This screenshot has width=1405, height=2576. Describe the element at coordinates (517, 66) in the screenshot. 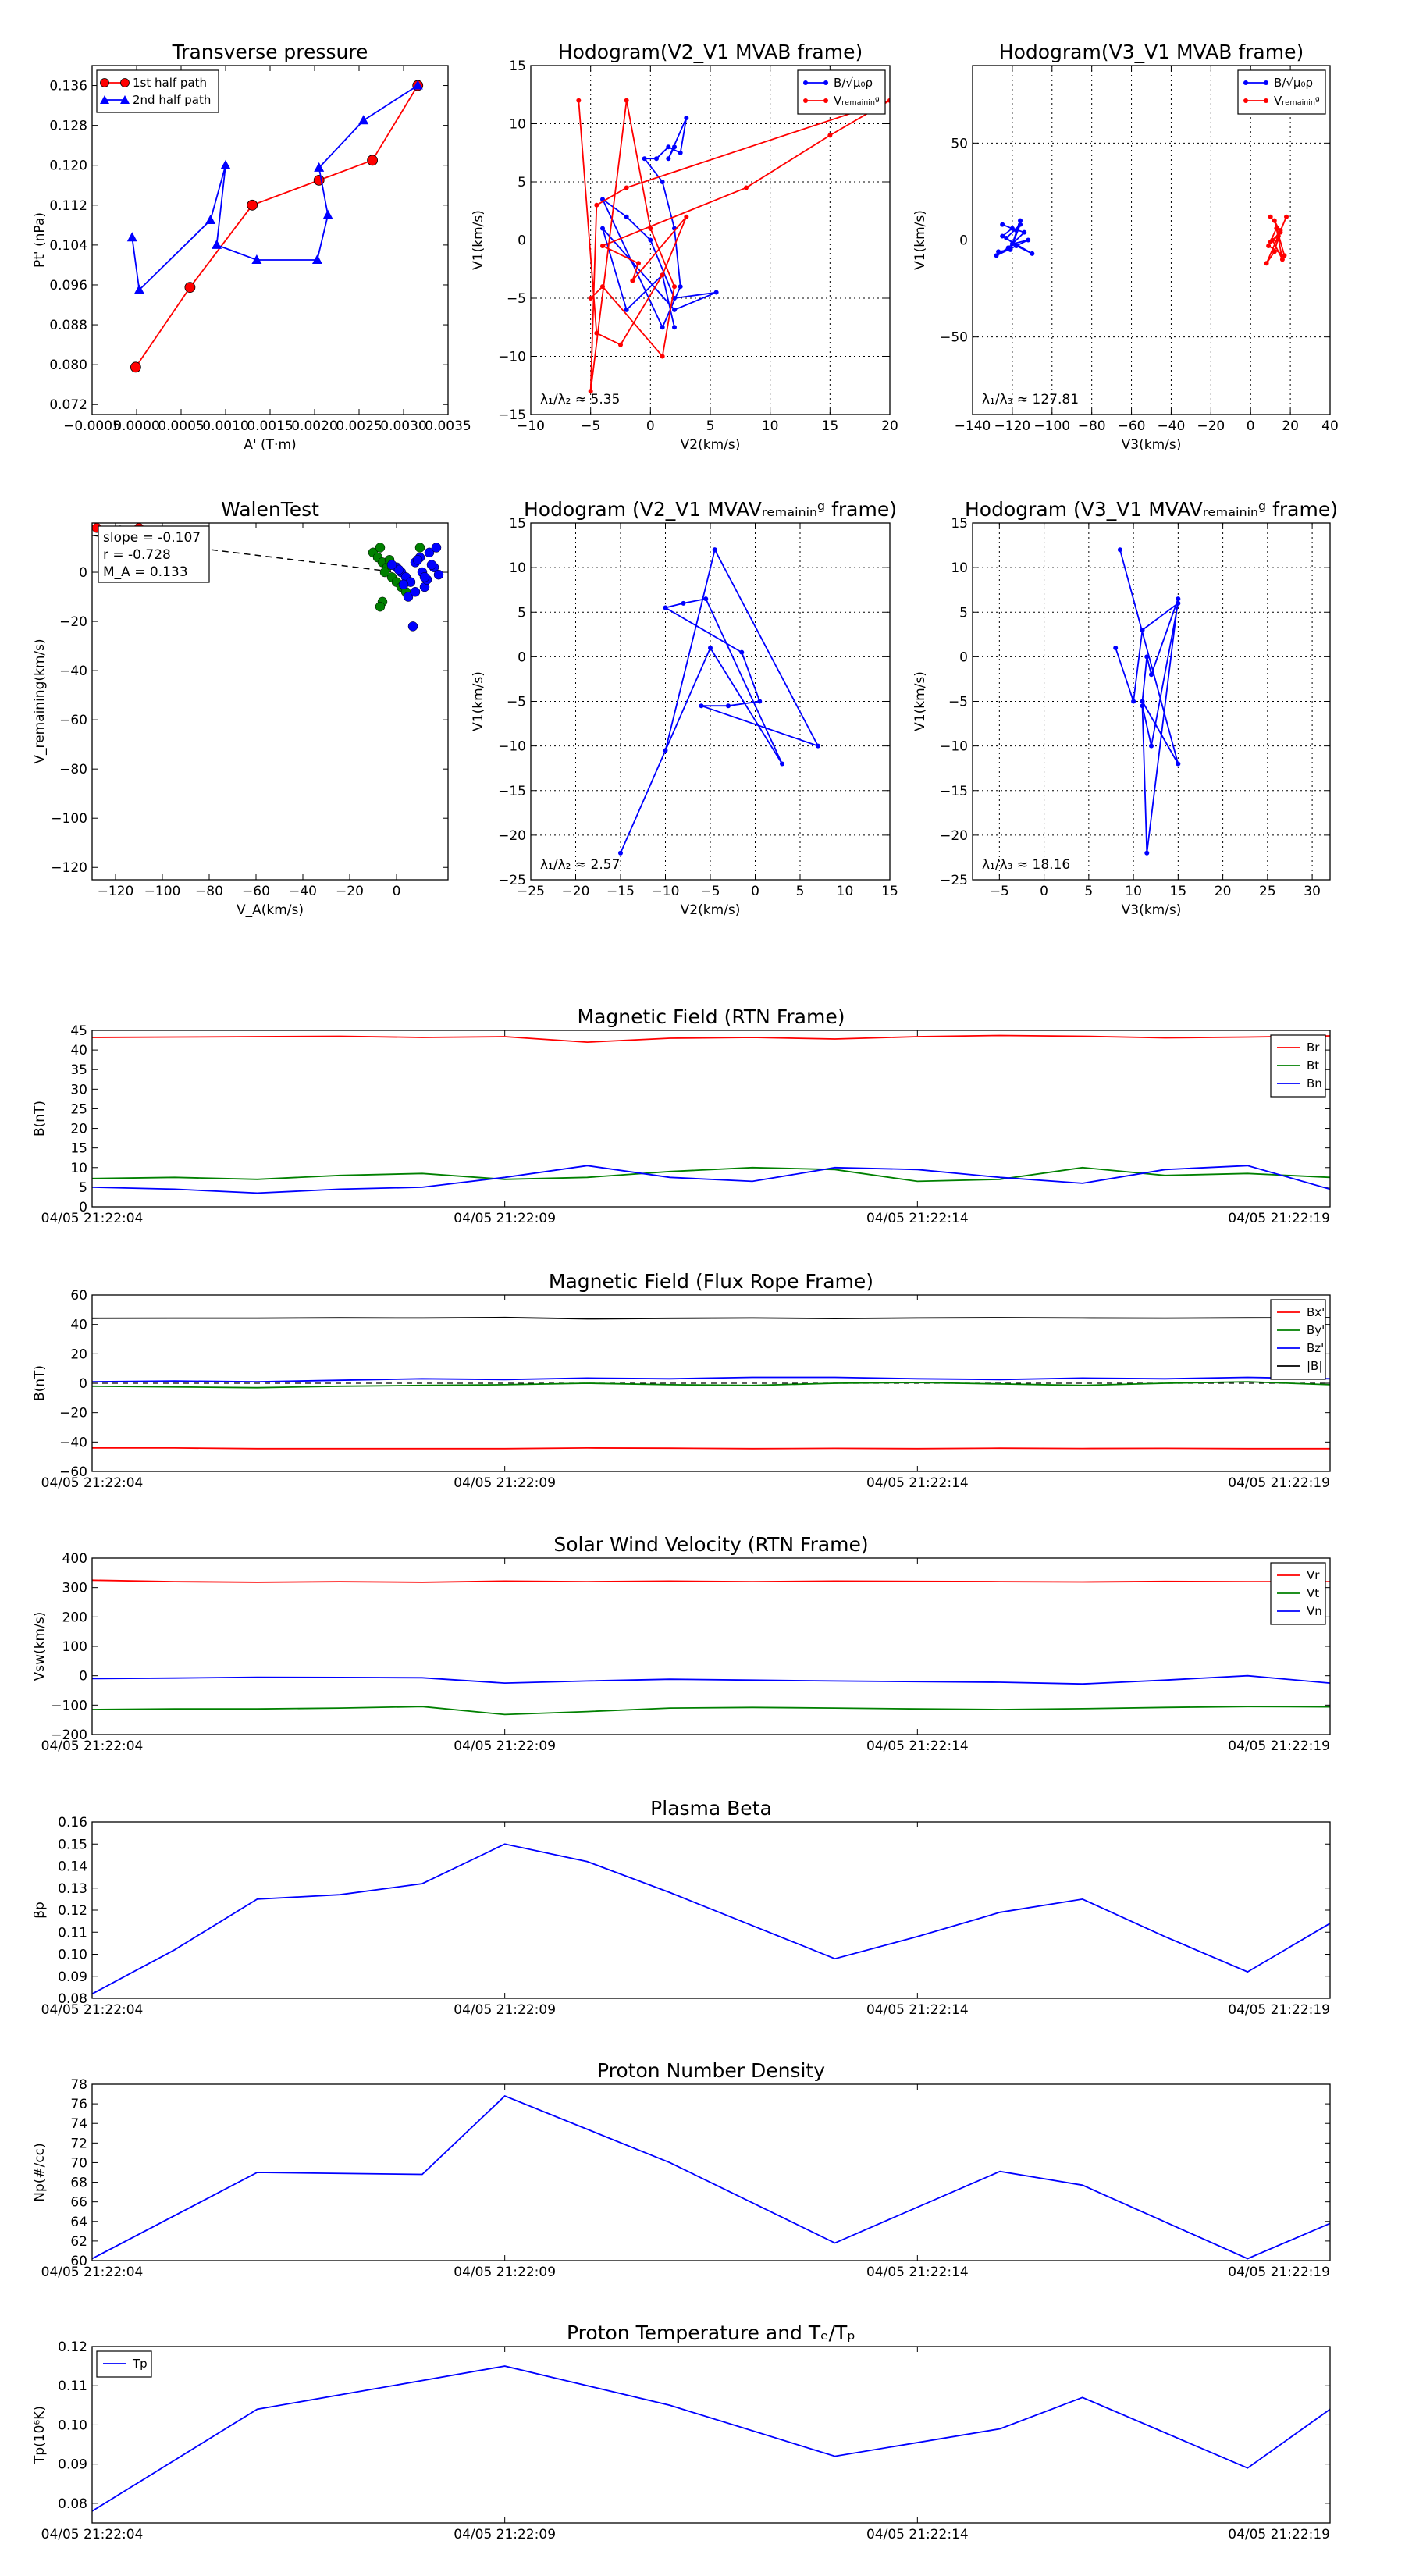

I see `y-tick-label: 15` at that location.